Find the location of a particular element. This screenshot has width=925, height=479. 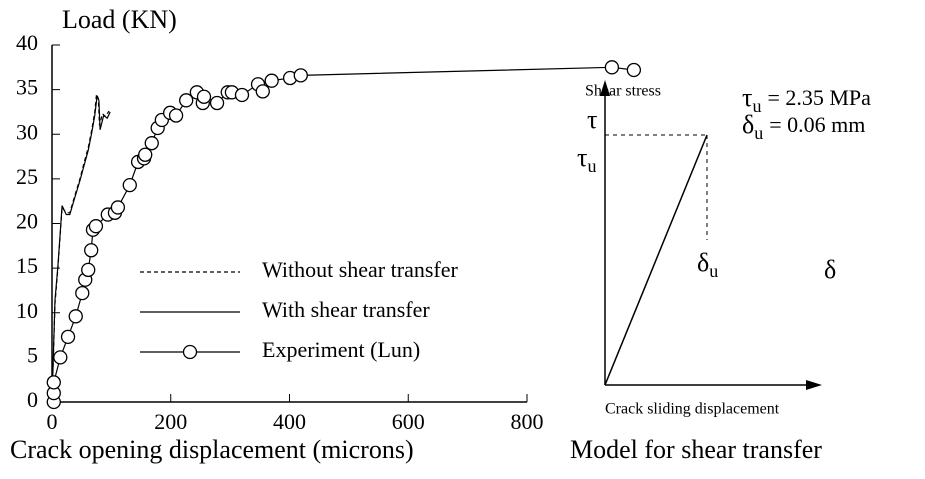

model-curve is located at coordinates (656, 260).